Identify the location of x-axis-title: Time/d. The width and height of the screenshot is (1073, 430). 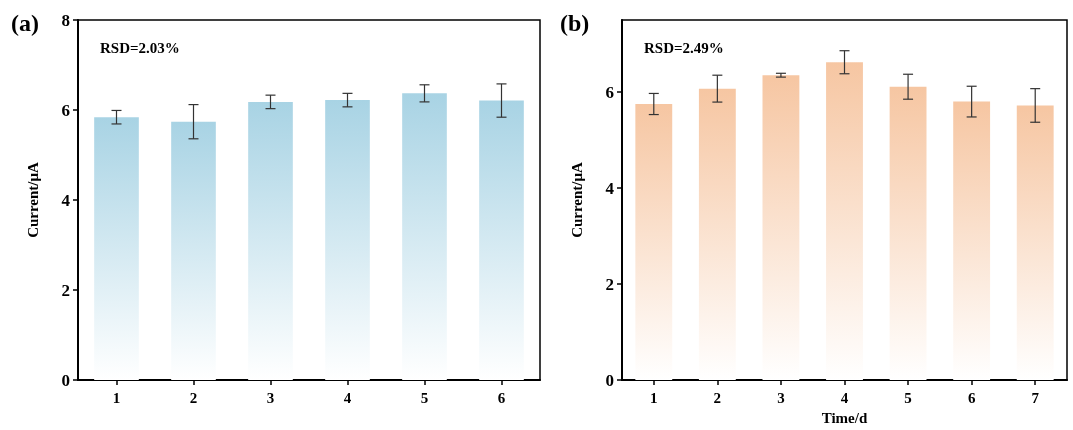
(844, 417).